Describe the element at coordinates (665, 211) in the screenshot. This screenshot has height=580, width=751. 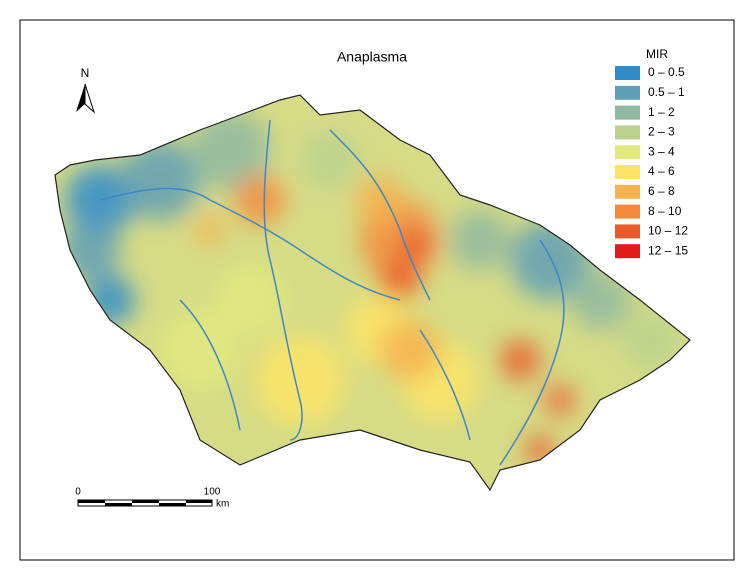
I see `legend-label: 8 – 10` at that location.